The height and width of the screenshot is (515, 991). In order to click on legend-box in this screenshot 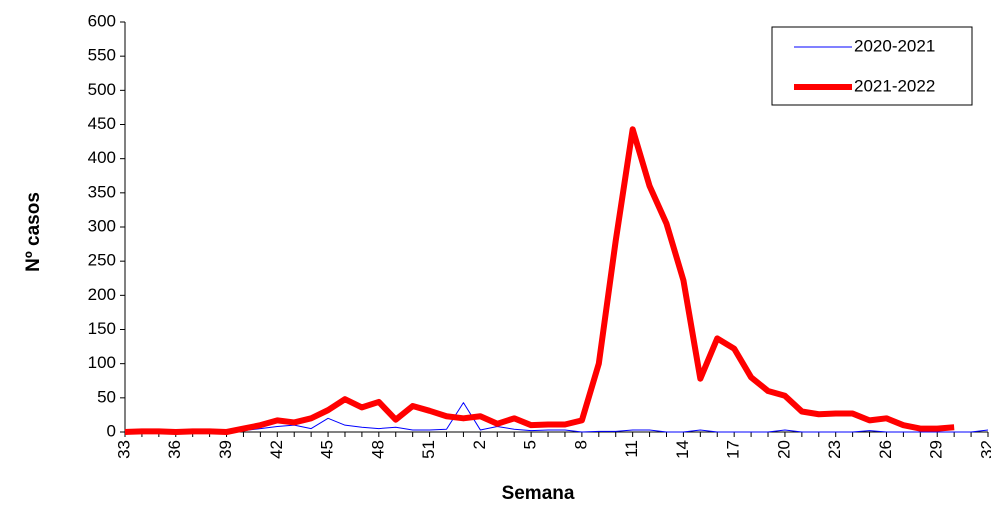, I will do `click(872, 66)`.